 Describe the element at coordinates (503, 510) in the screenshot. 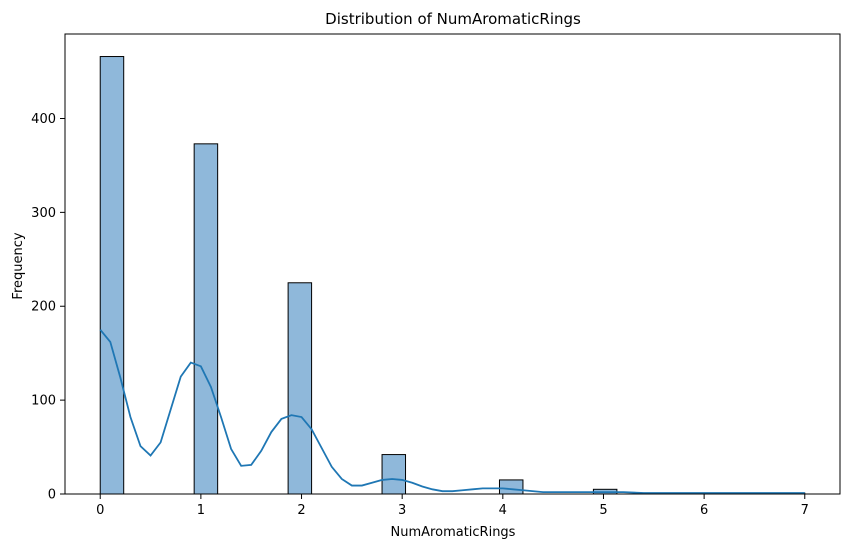

I see `x-tick-label: 4` at that location.